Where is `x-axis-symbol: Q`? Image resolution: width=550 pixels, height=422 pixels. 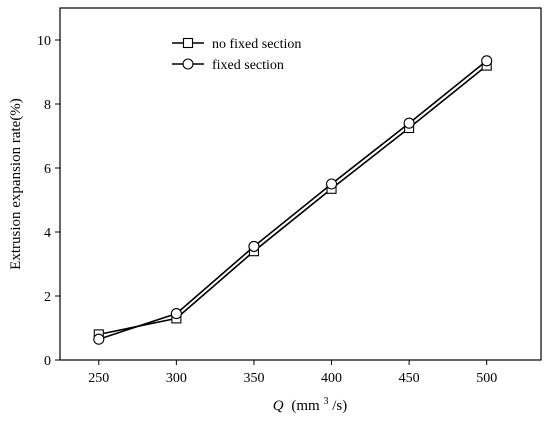
x-axis-symbol: Q is located at coordinates (278, 406).